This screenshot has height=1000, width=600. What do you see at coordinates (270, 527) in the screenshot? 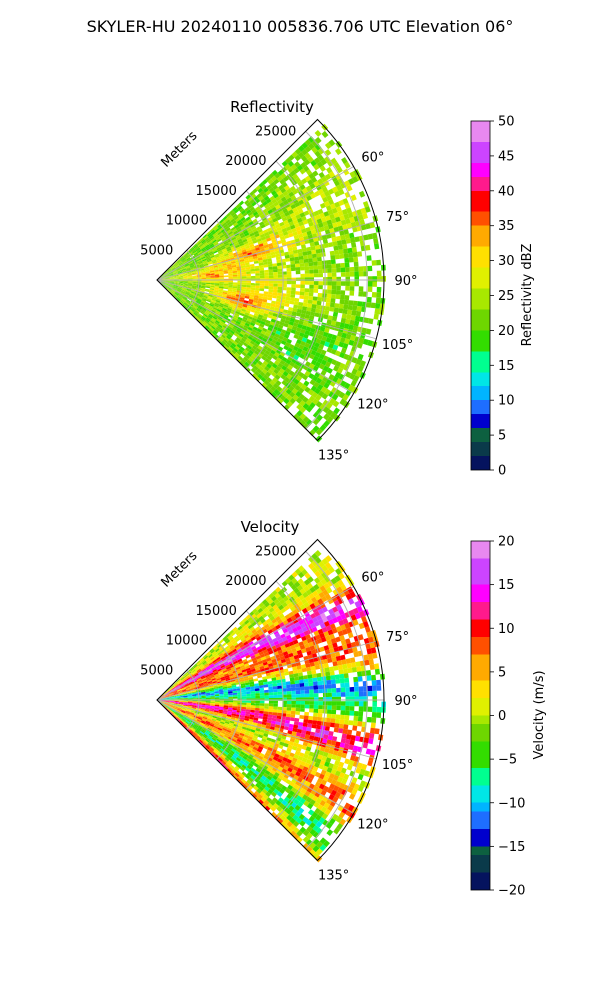
I see `velocity-title: Velocity` at bounding box center [270, 527].